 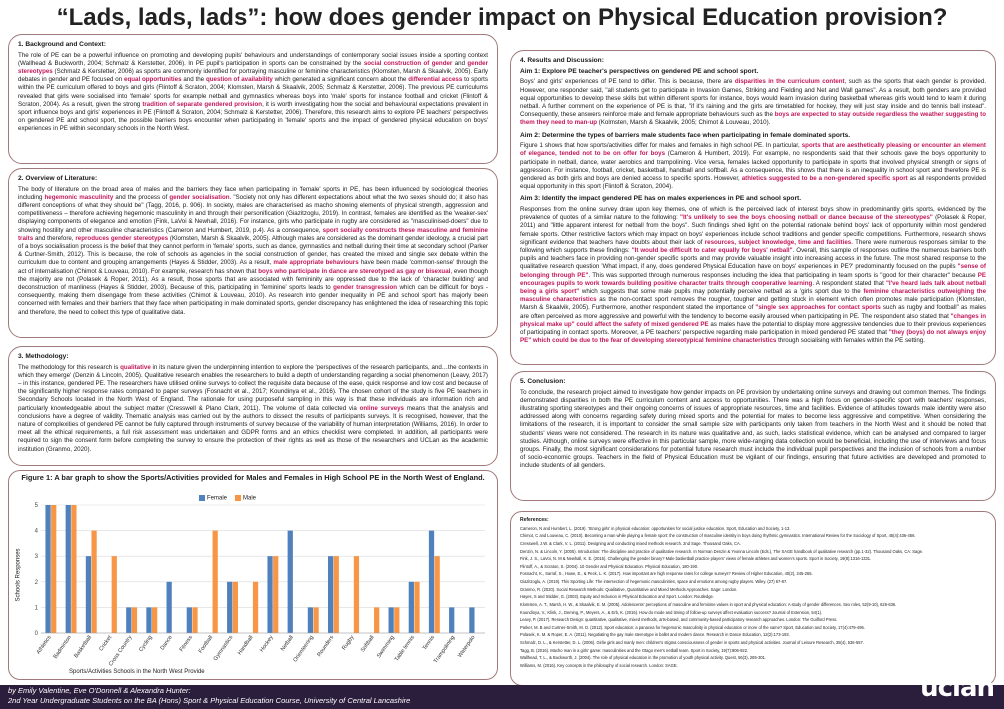 I want to click on x-tick-label: Athletics, so click(x=44, y=645).